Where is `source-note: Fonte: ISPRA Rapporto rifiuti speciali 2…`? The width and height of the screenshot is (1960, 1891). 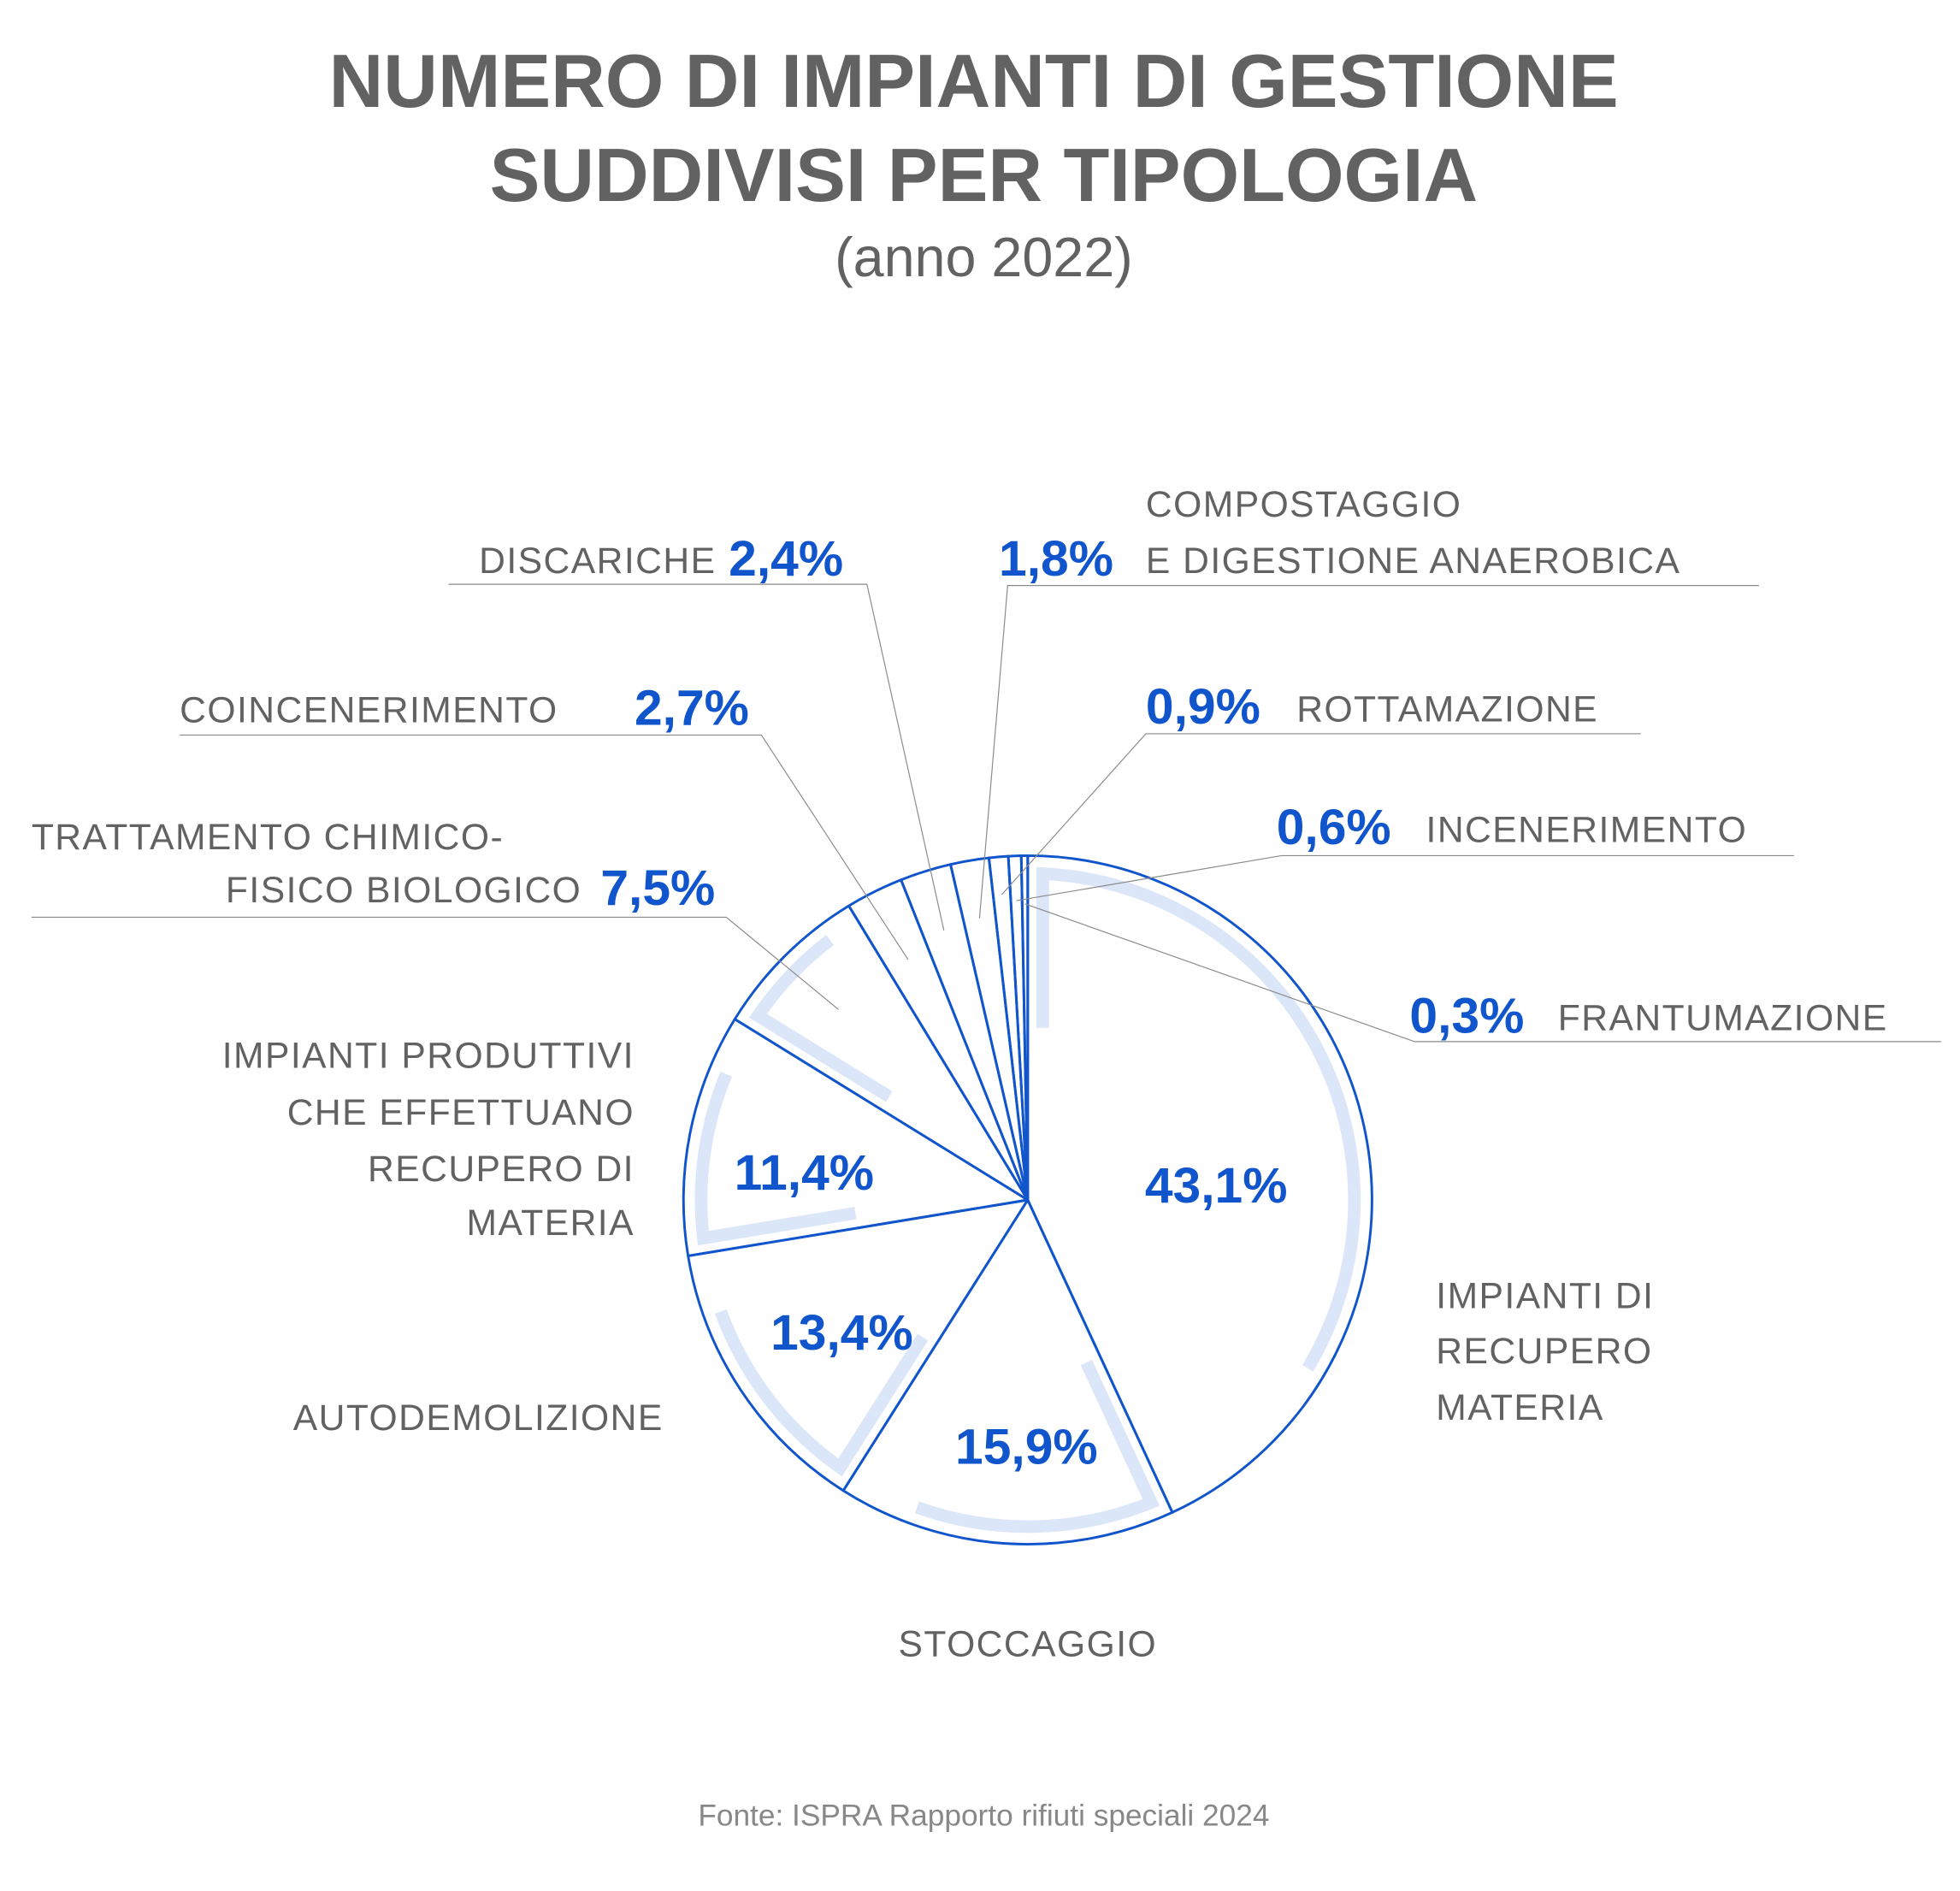
source-note: Fonte: ISPRA Rapporto rifiuti speciali 2… is located at coordinates (984, 1816).